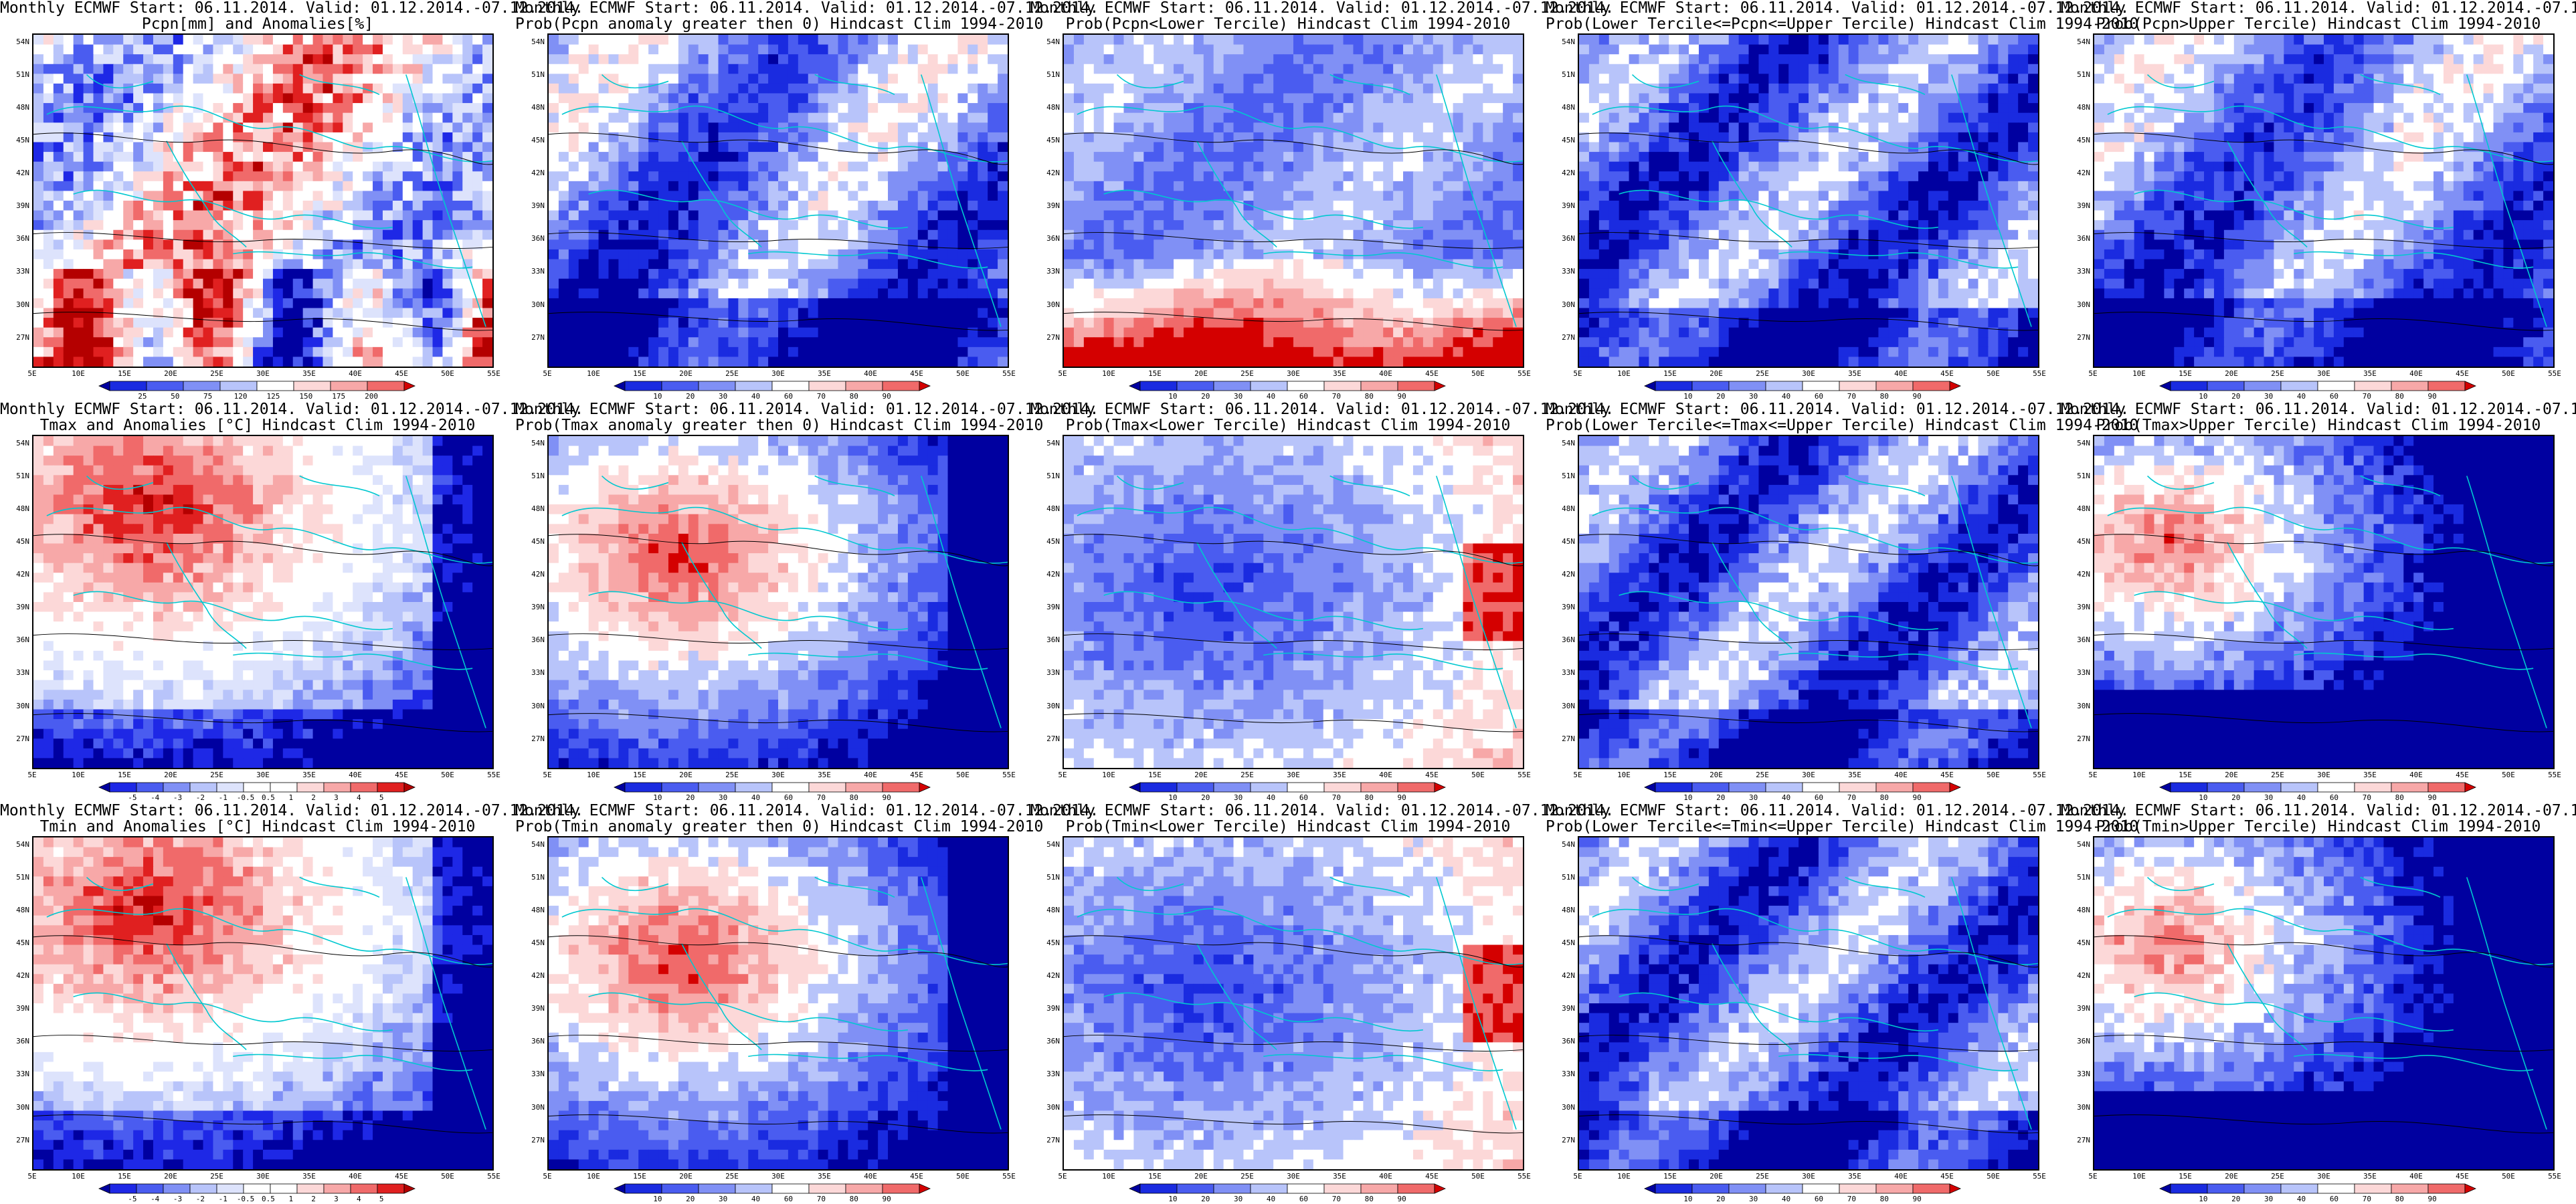  What do you see at coordinates (208, 396) in the screenshot?
I see `colorbar-tick-label: 75` at bounding box center [208, 396].